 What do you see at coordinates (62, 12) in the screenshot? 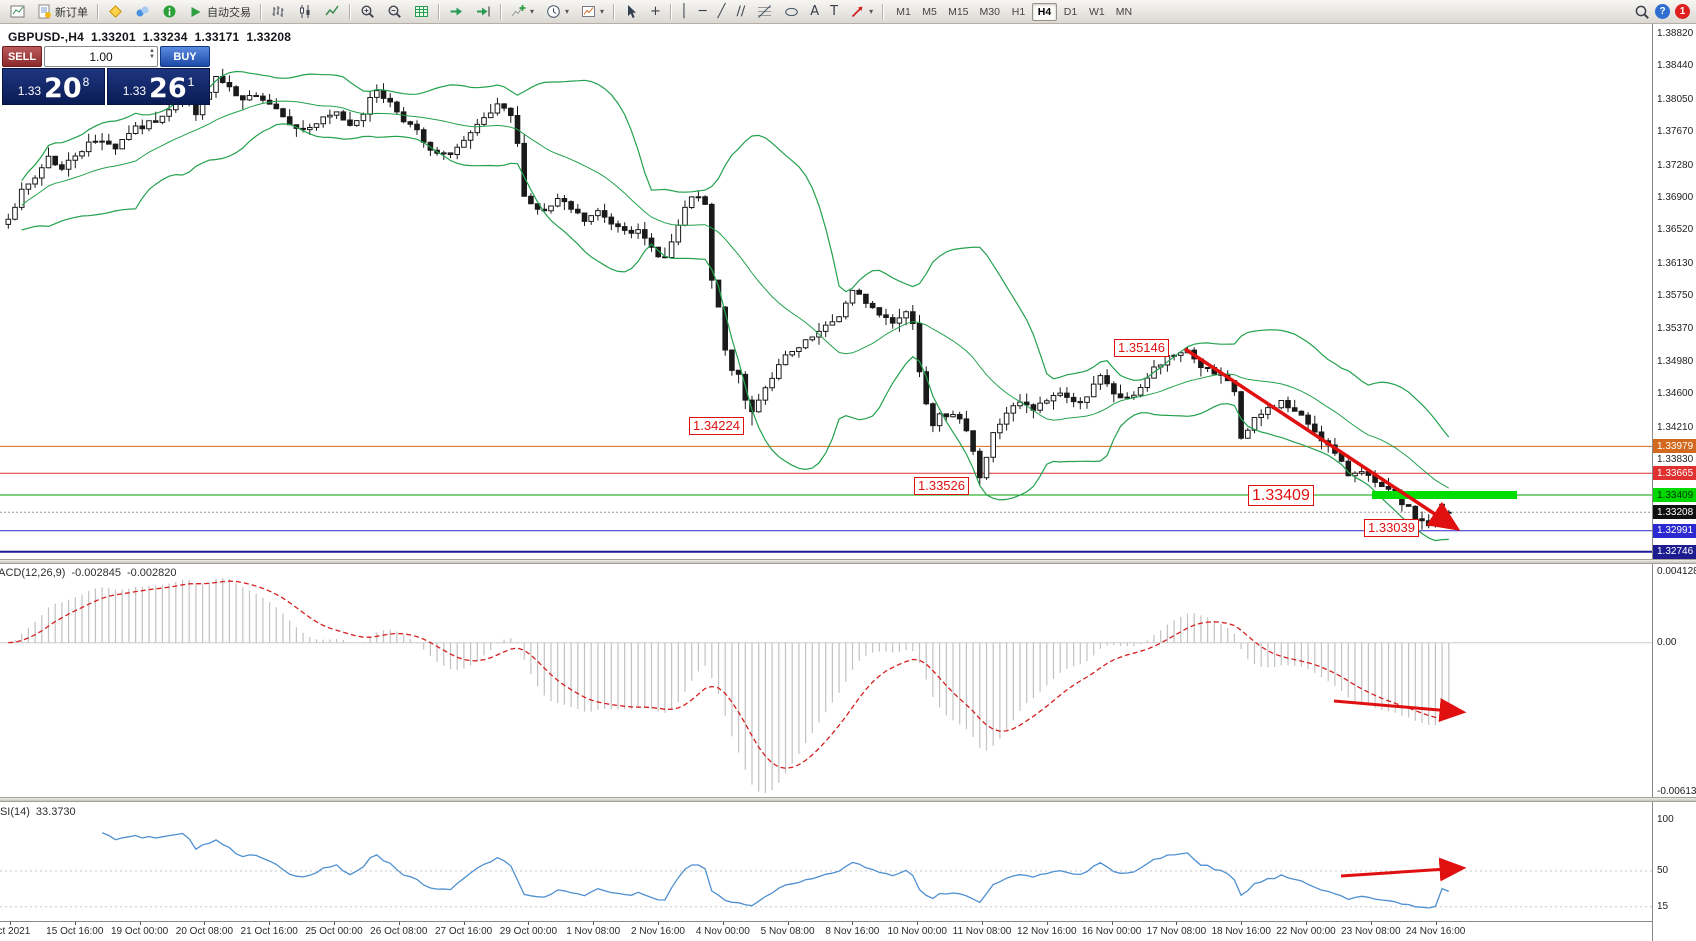
I see `new-order-button: 新订单` at bounding box center [62, 12].